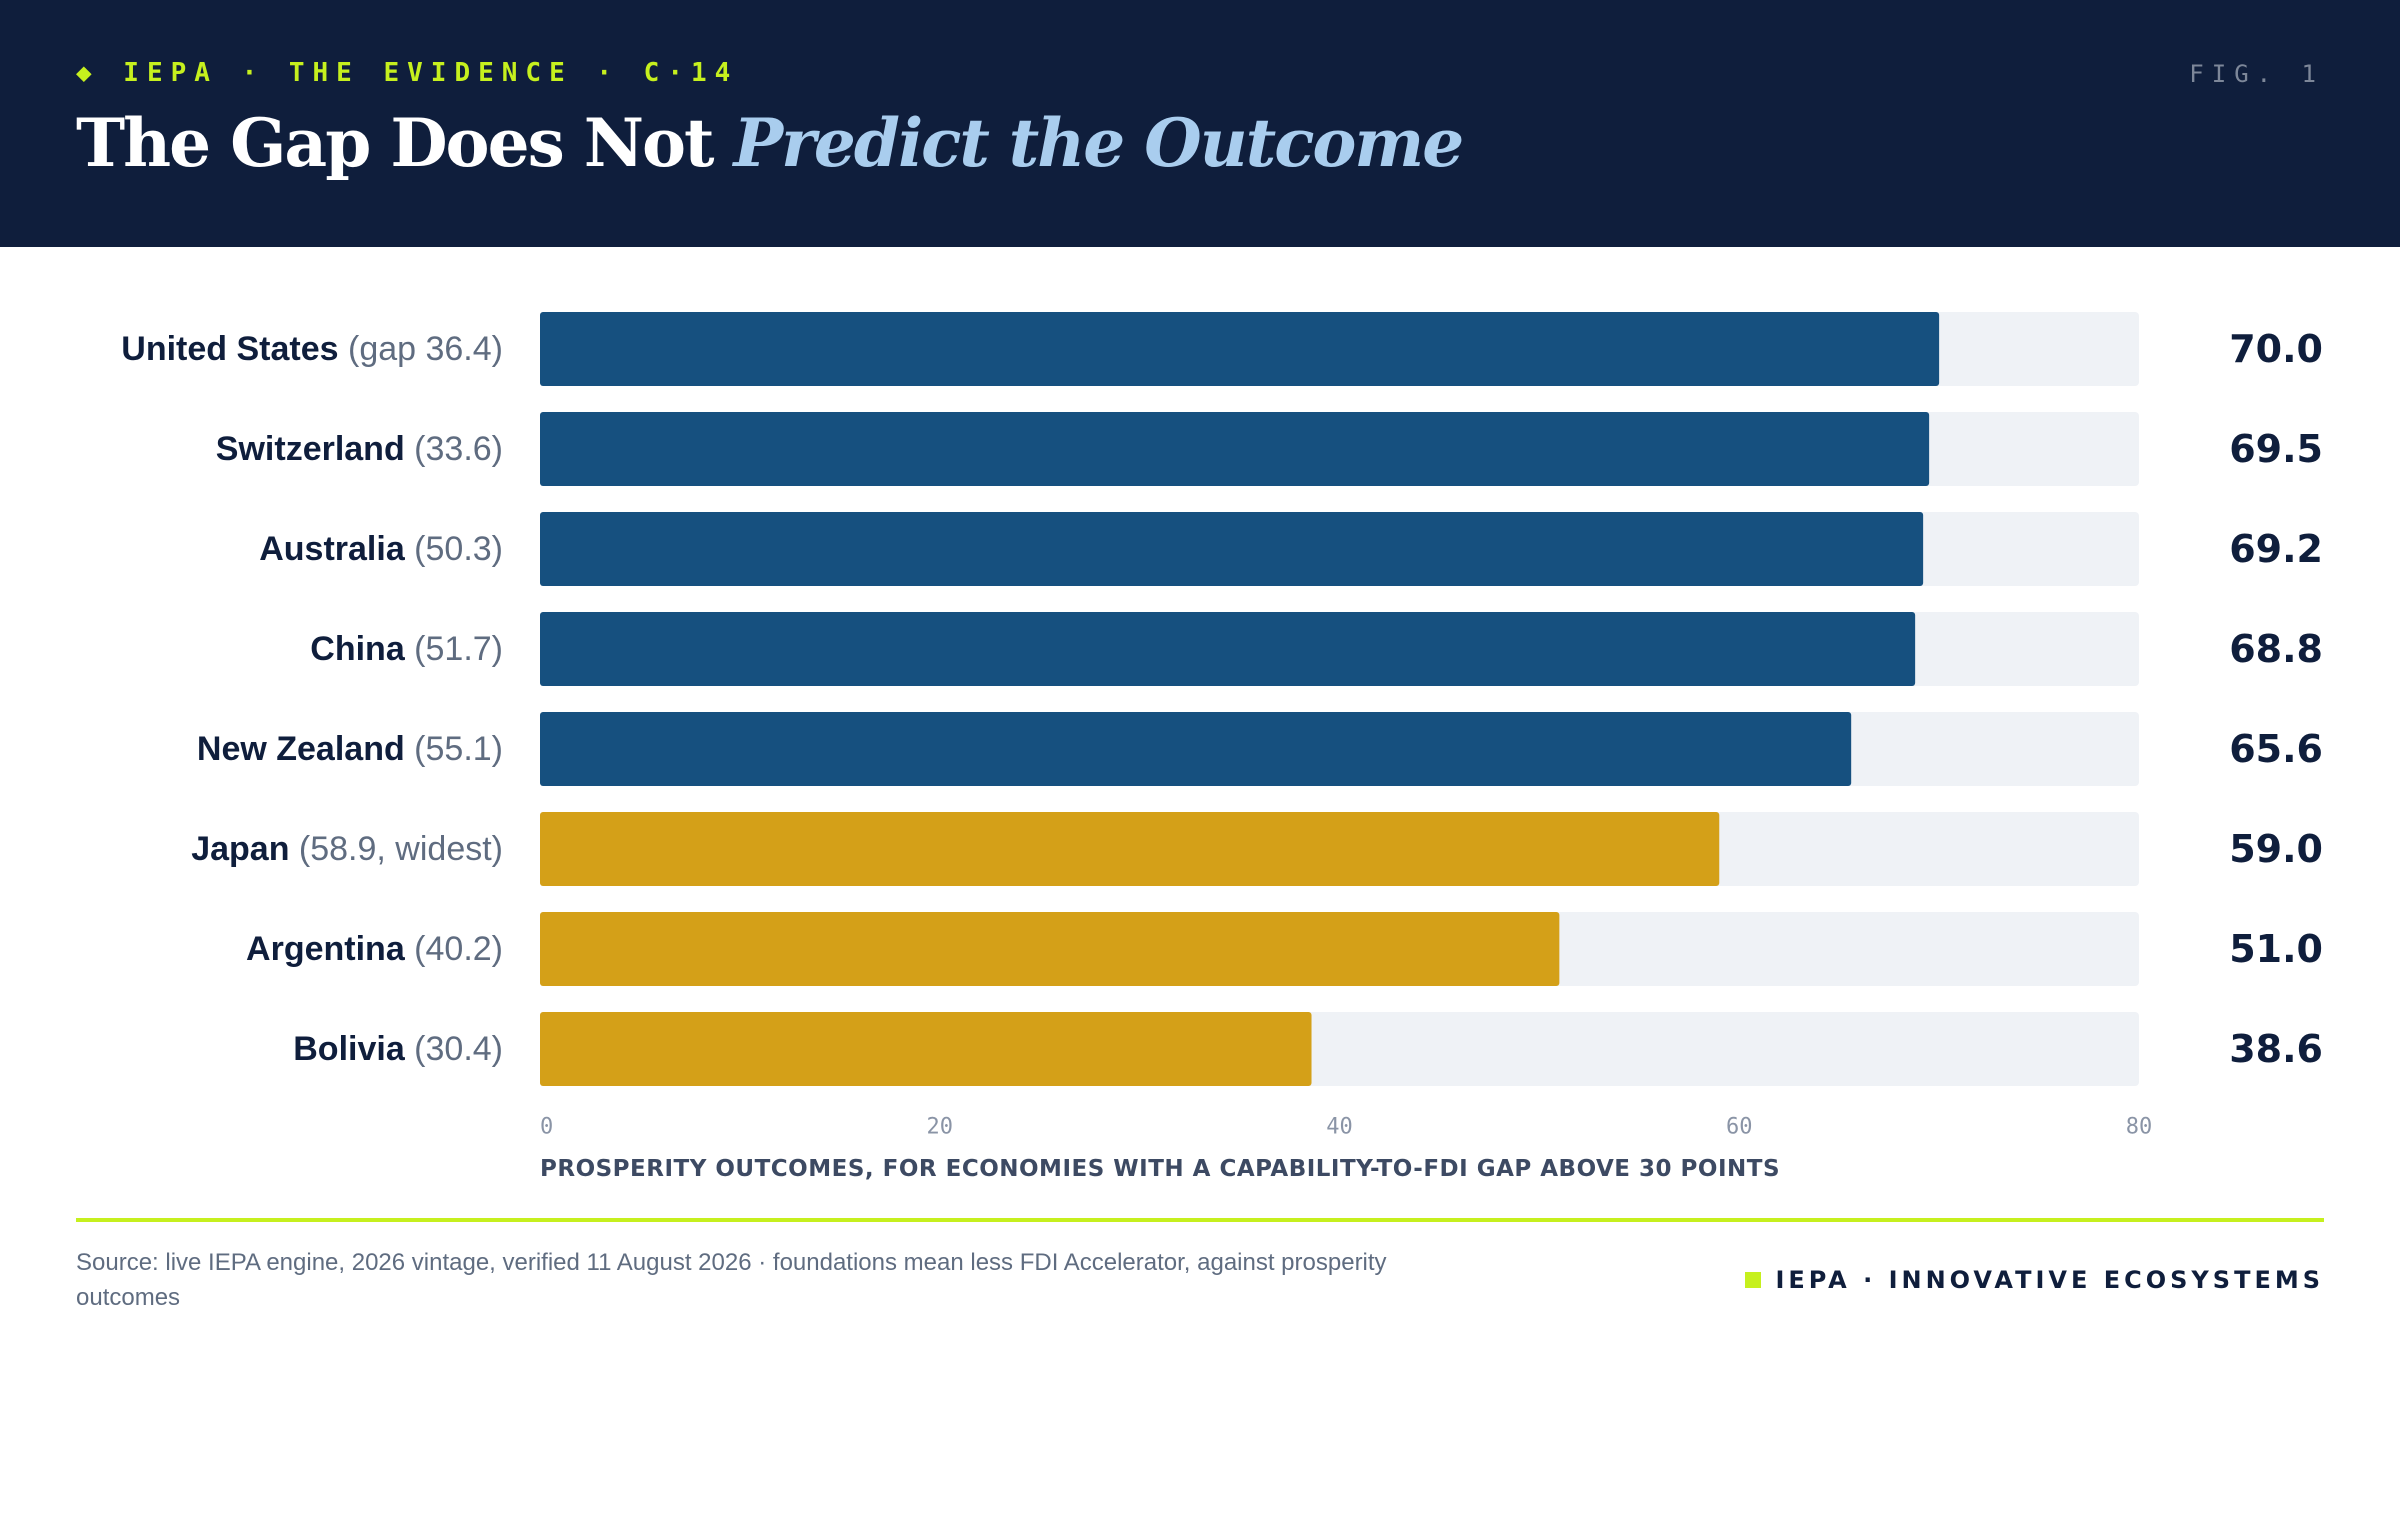 Image resolution: width=2400 pixels, height=1520 pixels. What do you see at coordinates (2276, 749) in the screenshot?
I see `value-label: 65.6` at bounding box center [2276, 749].